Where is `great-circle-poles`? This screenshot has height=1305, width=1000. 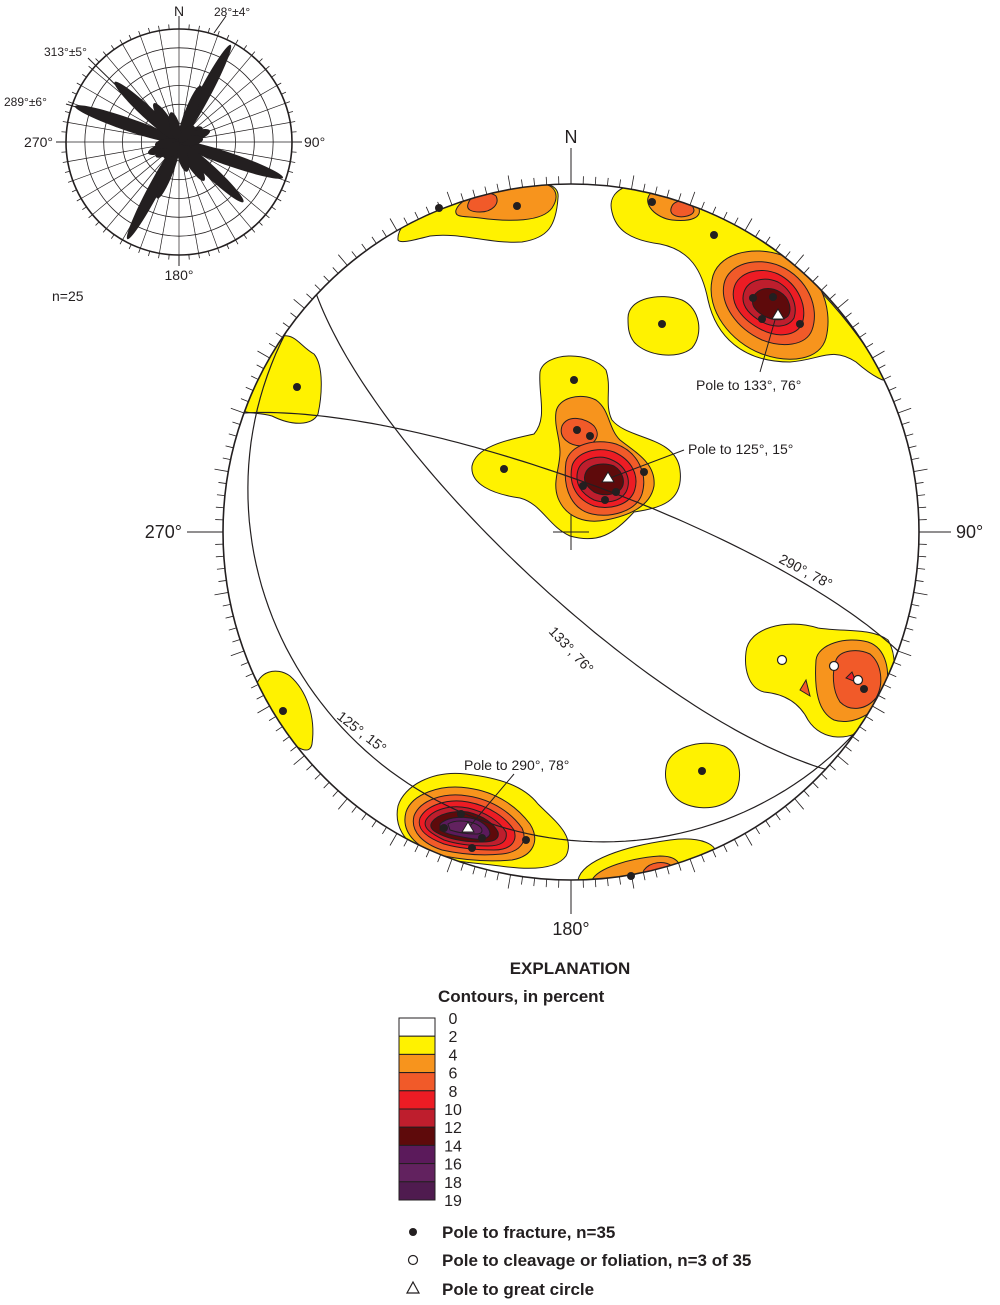
great-circle-poles is located at coordinates (623, 570).